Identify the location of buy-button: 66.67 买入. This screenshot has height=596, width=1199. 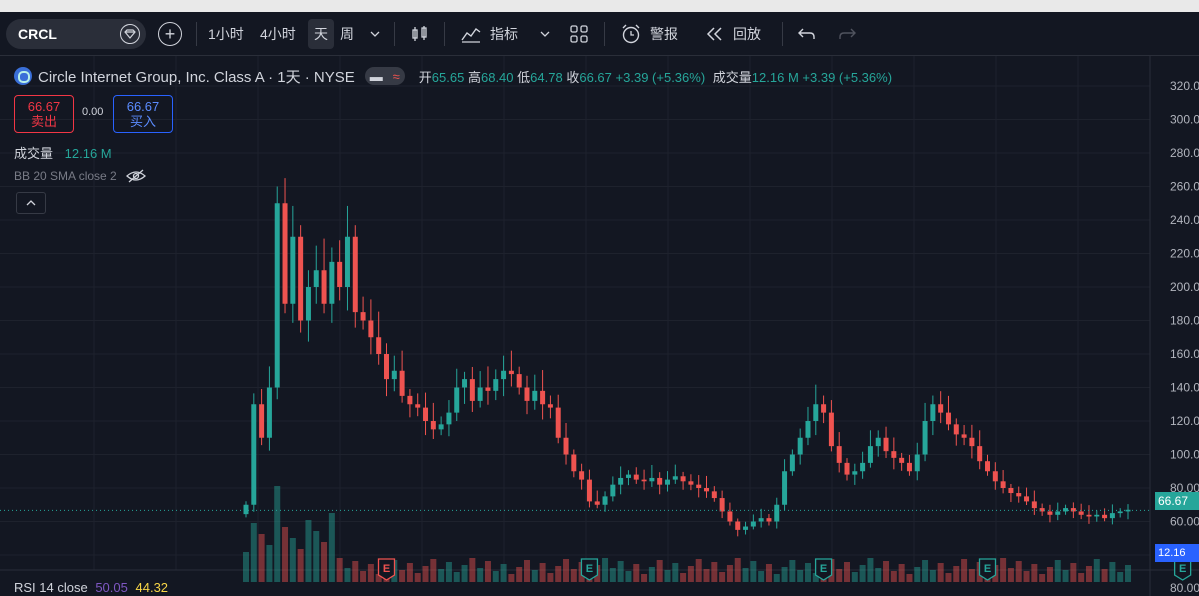
(143, 114).